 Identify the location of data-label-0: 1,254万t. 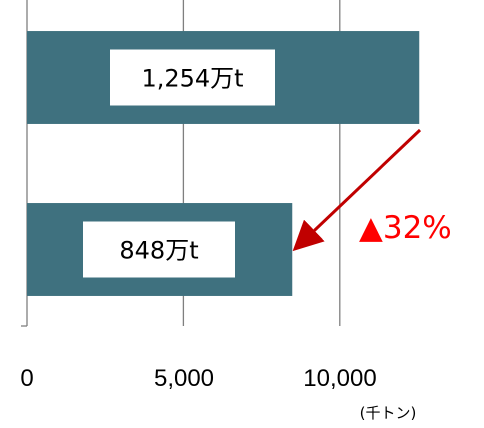
(192, 79).